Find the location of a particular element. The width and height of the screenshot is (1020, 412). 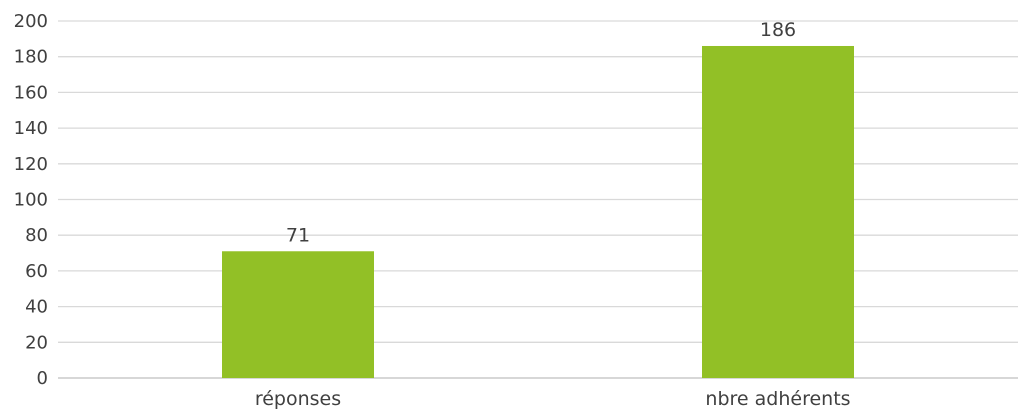

y-tick-label: 120 is located at coordinates (31, 164).